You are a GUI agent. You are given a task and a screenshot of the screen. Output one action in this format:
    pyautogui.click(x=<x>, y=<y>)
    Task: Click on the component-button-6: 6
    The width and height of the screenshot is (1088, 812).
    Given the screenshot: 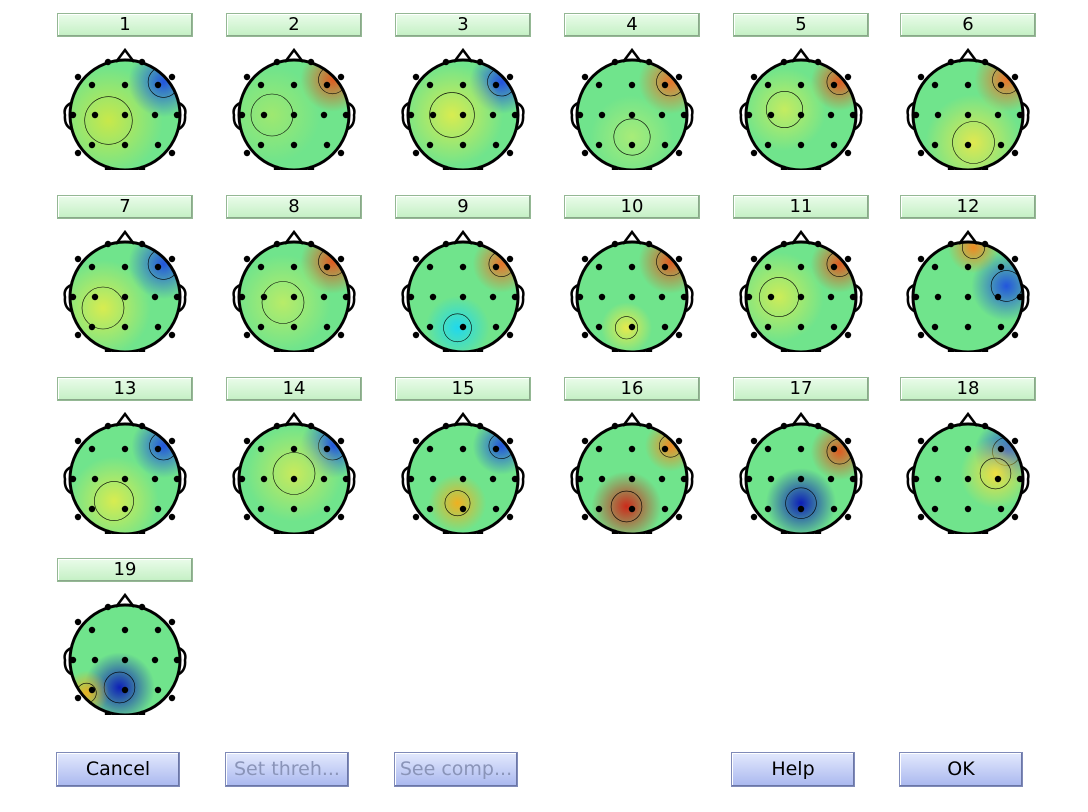 What is the action you would take?
    pyautogui.click(x=968, y=25)
    